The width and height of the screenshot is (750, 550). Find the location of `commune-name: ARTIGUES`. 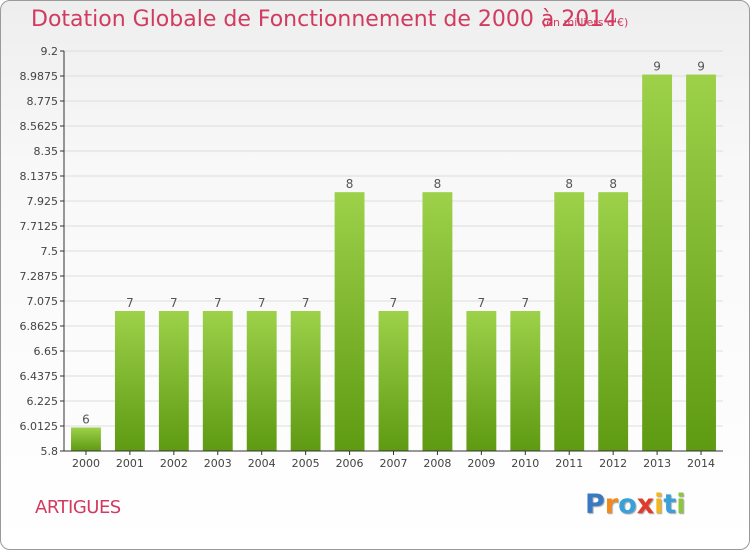

commune-name: ARTIGUES is located at coordinates (78, 507).